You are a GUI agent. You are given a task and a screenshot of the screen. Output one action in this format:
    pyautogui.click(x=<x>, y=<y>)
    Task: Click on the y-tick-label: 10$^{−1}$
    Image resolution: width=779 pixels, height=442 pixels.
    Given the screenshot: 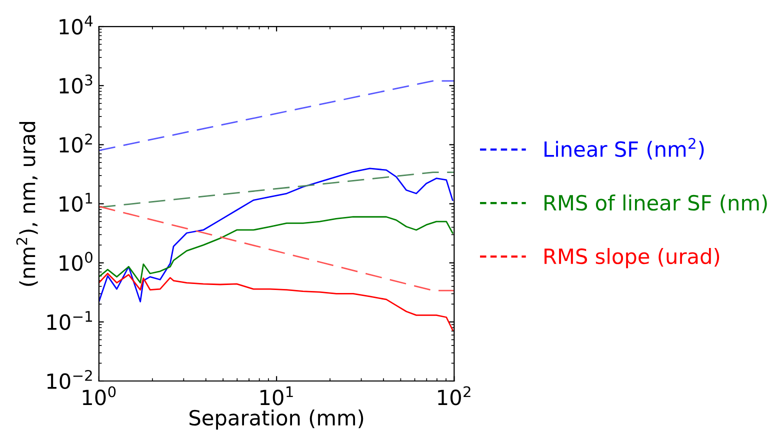 What is the action you would take?
    pyautogui.click(x=69, y=320)
    